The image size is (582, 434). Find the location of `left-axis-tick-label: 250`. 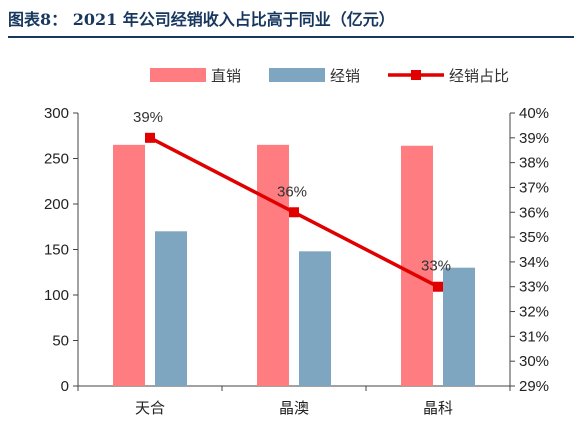

left-axis-tick-label: 250 is located at coordinates (56, 159).